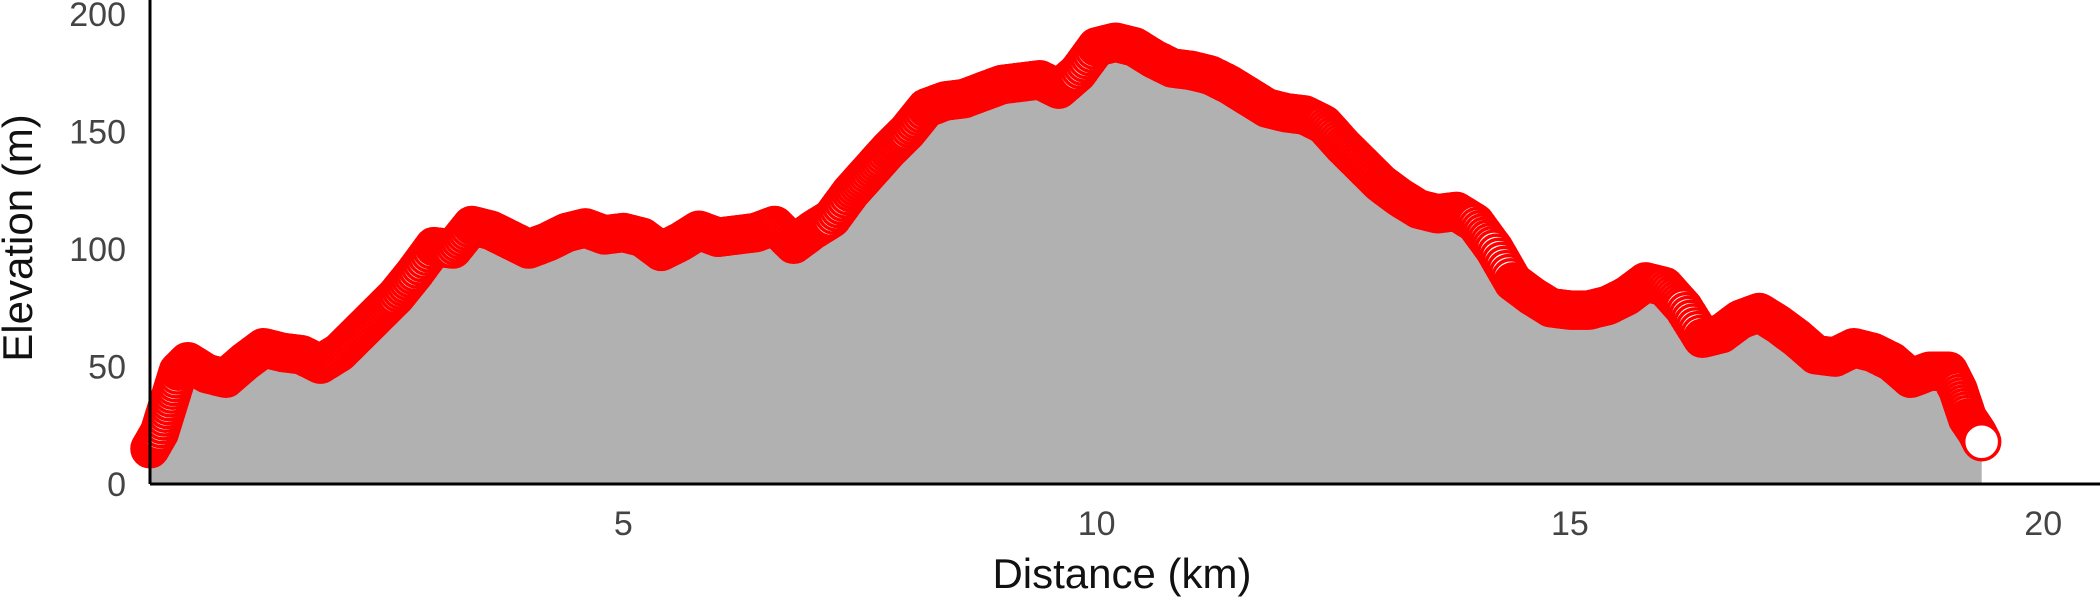 This screenshot has height=600, width=2100. Describe the element at coordinates (97, 133) in the screenshot. I see `y-tick-label: 150` at that location.